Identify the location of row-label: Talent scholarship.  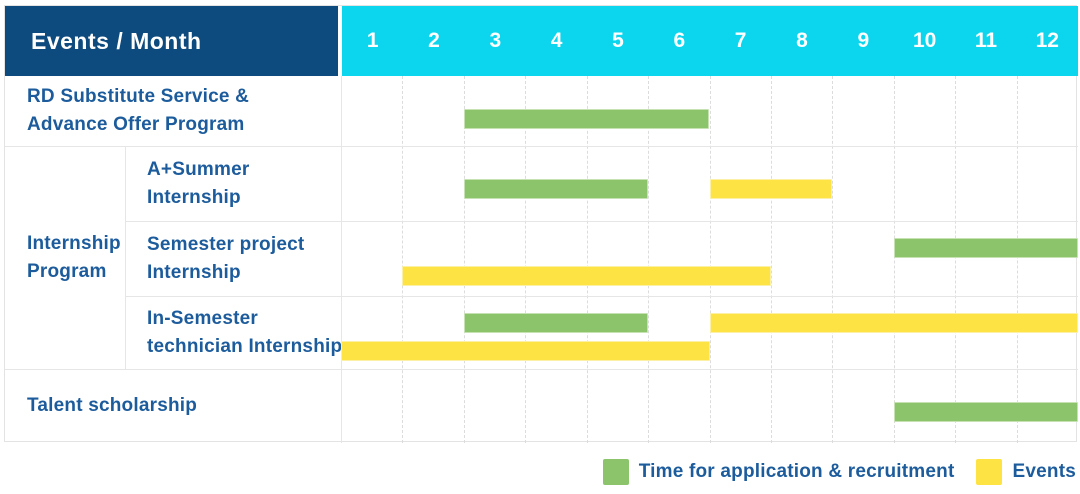
(173, 406).